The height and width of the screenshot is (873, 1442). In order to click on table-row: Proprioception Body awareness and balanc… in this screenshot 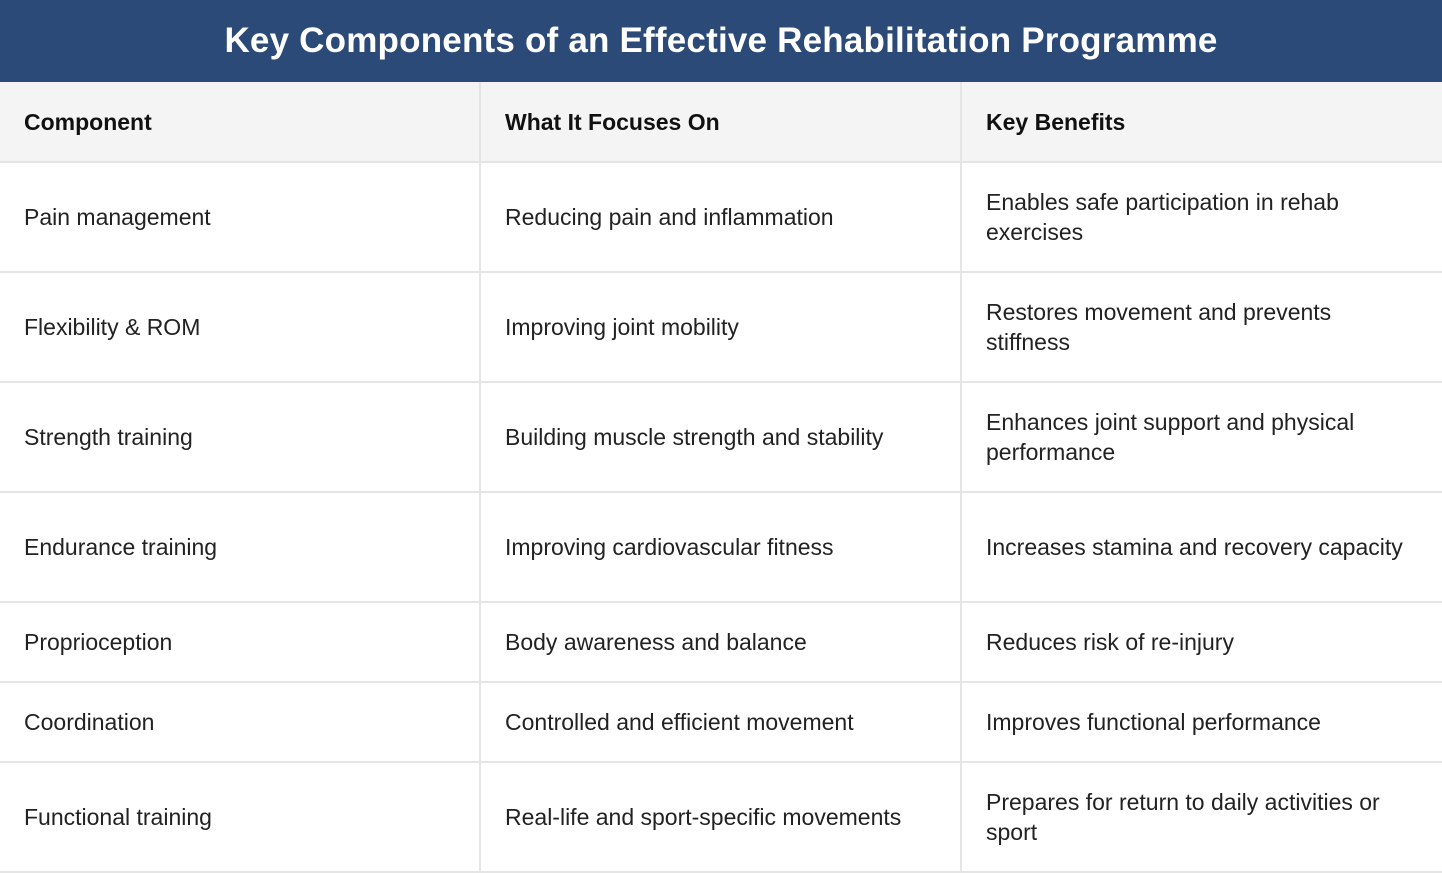, I will do `click(721, 642)`.